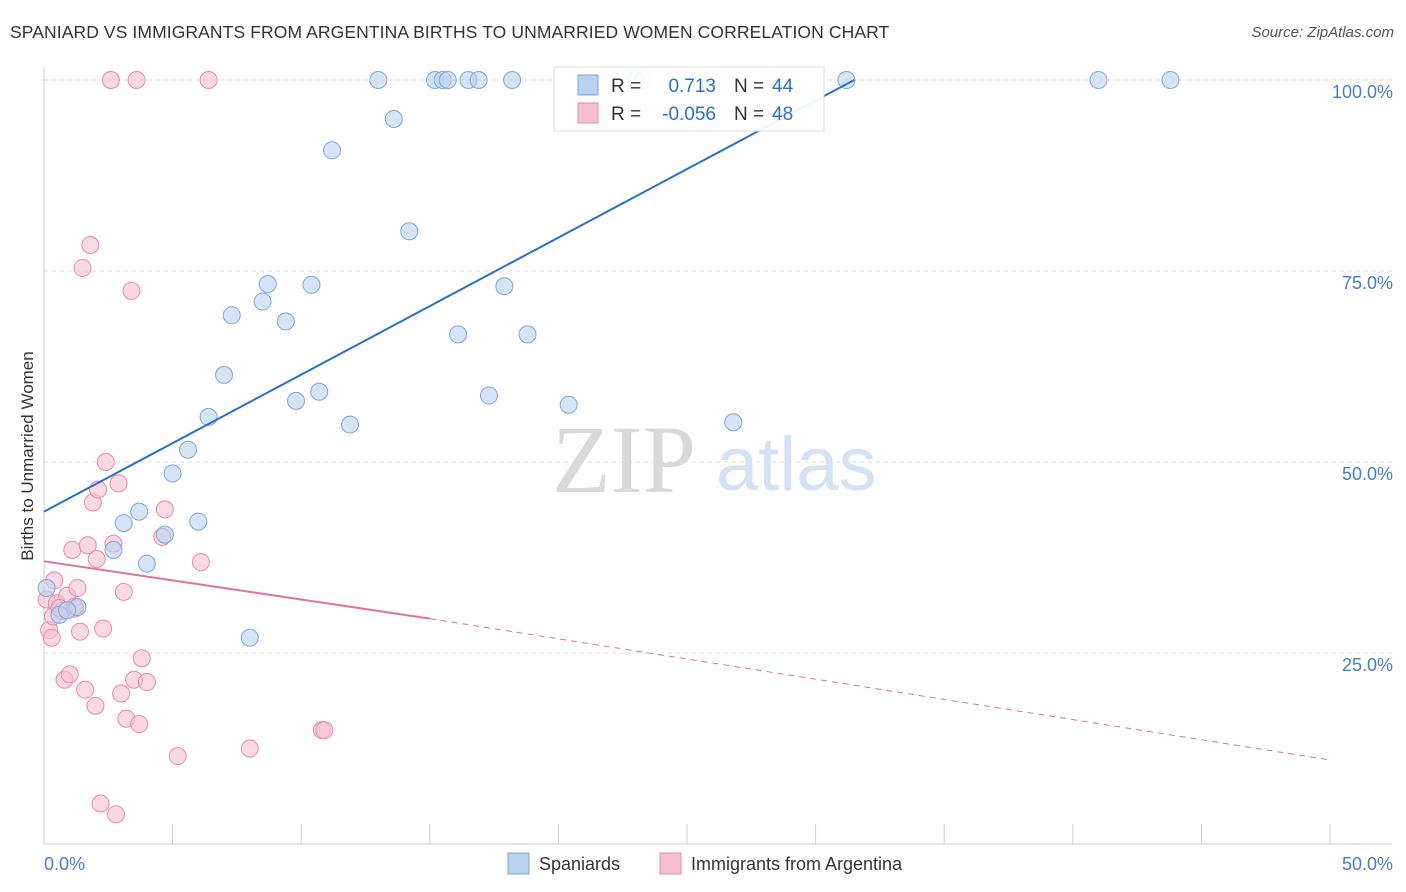 The image size is (1406, 892). I want to click on correlation-legend: R = 0.713 N = 44 R = -0.056 N = 48, so click(689, 99).